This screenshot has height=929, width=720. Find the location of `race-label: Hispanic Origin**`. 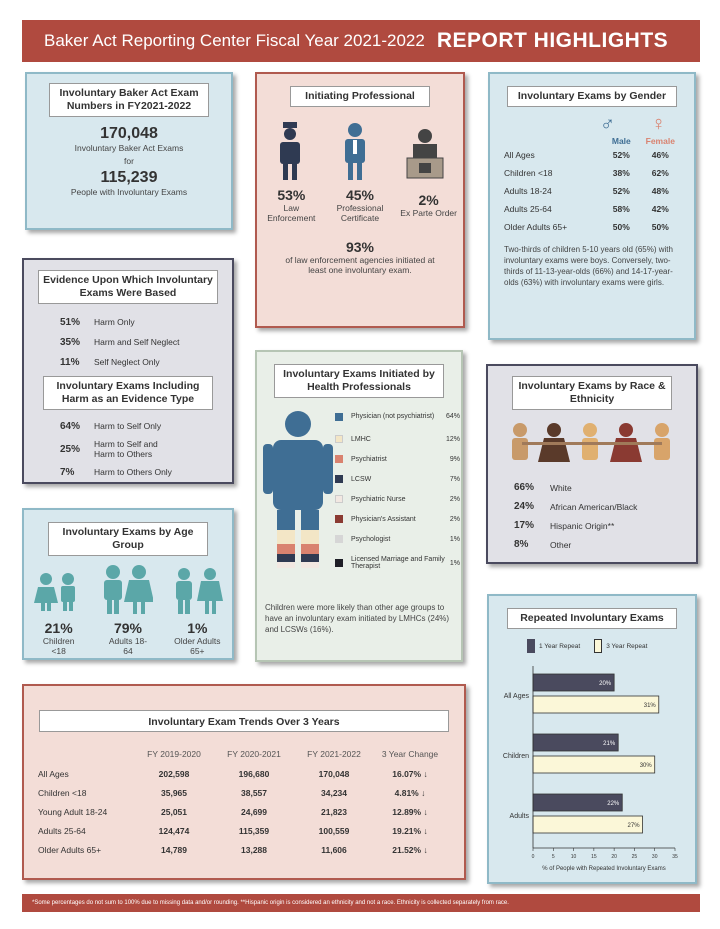

race-label: Hispanic Origin** is located at coordinates (582, 525).